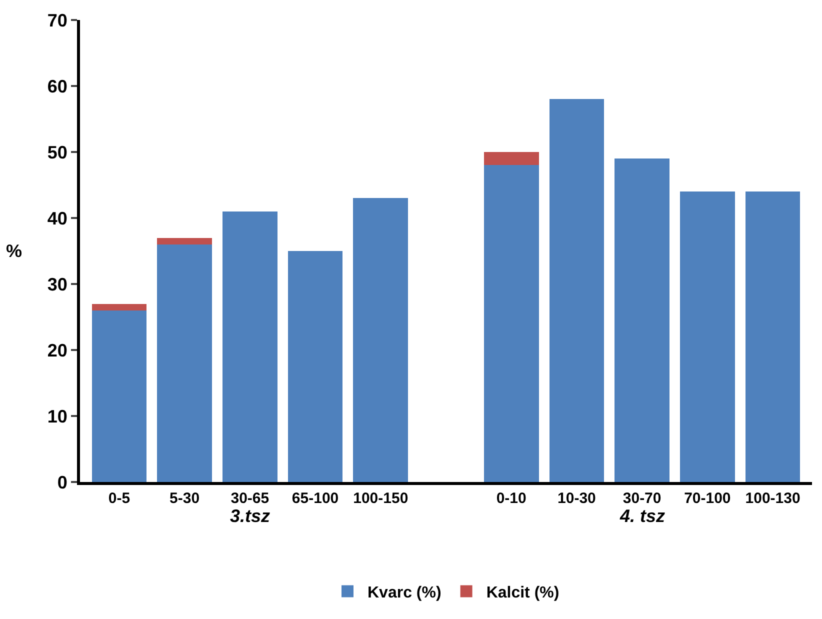  I want to click on y-tick-label: 10, so click(57, 416).